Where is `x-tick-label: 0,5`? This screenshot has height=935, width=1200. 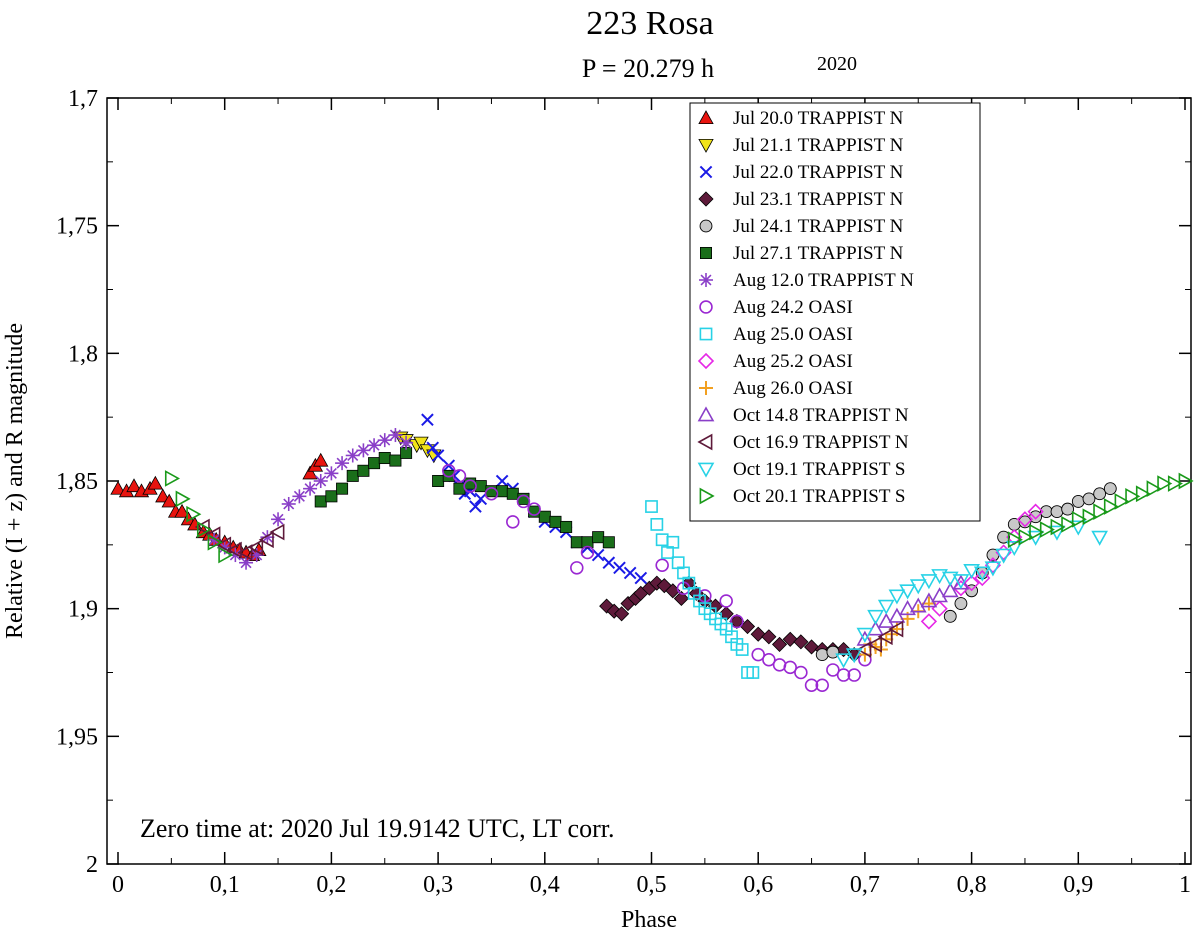 x-tick-label: 0,5 is located at coordinates (652, 885).